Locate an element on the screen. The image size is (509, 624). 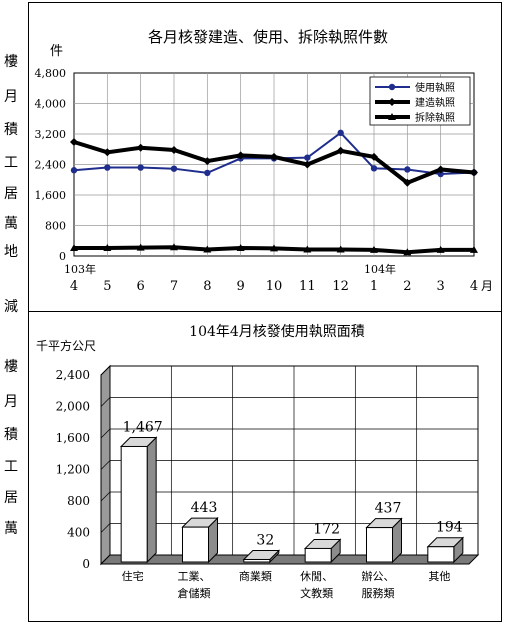
line-x-tick-label: 1 is located at coordinates (374, 286).